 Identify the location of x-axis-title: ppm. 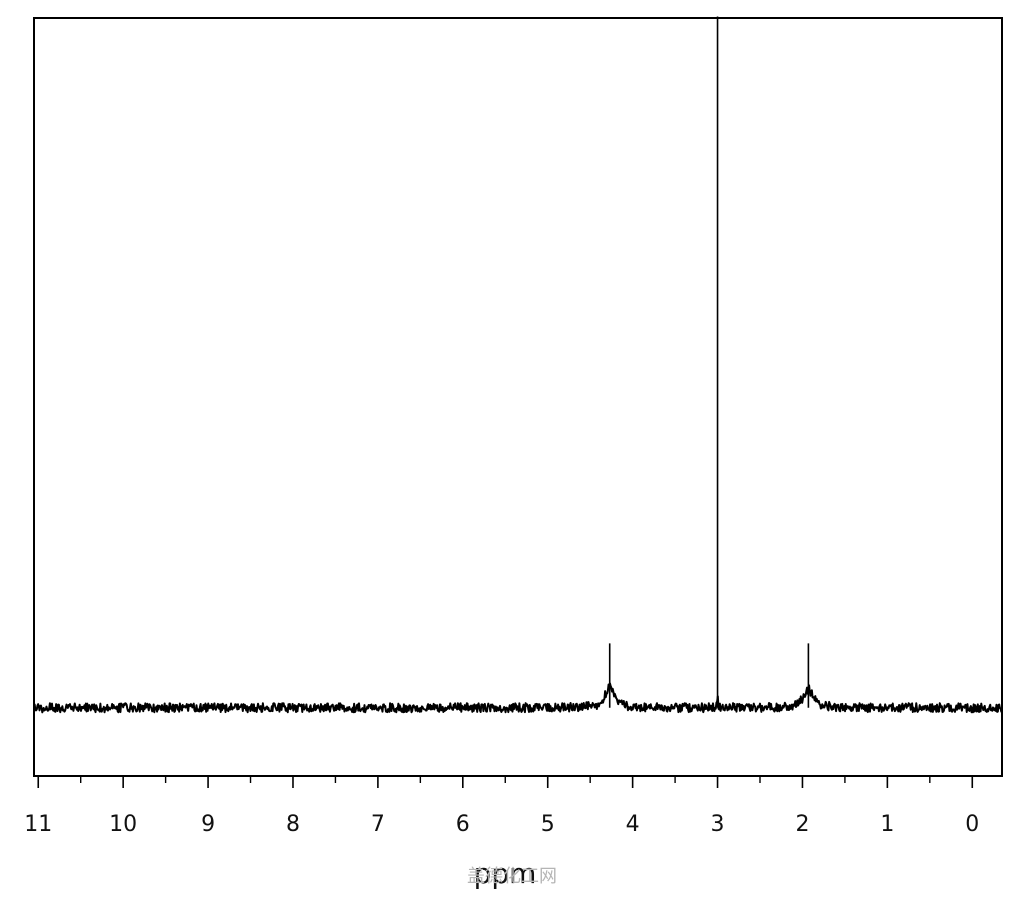
(505, 873).